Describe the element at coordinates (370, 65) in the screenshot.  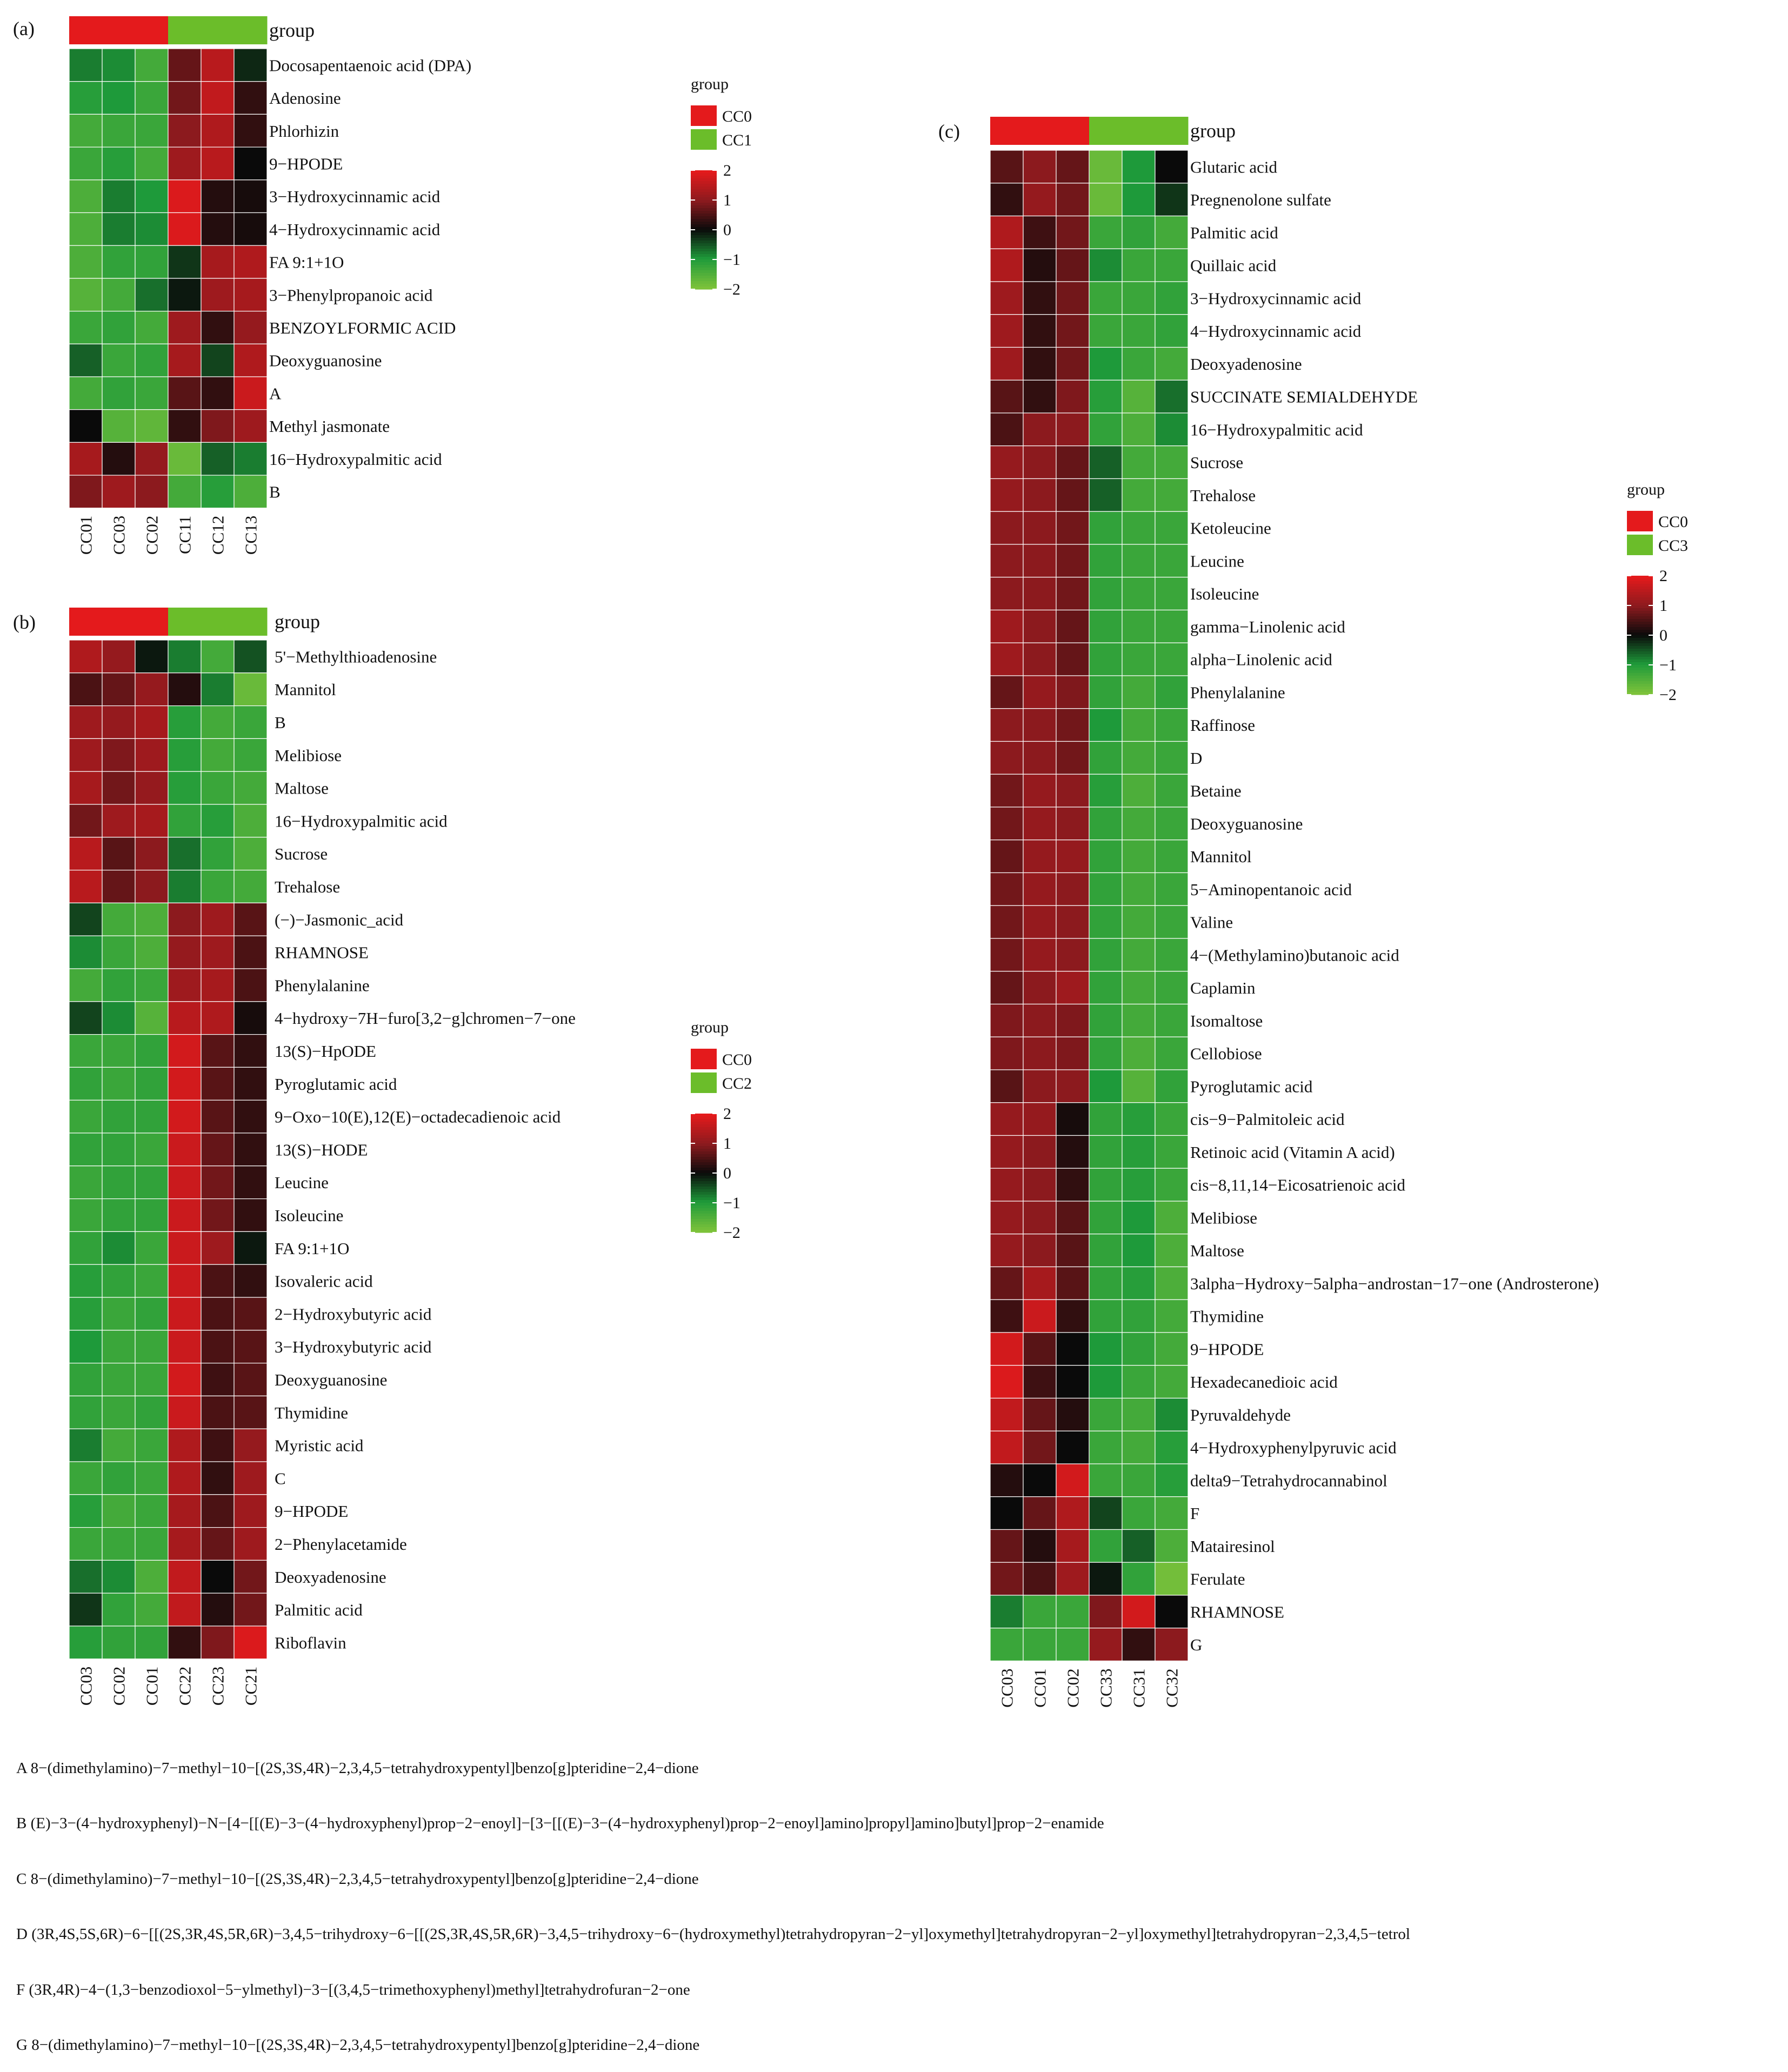
I see `row-label: Docosapentaenoic acid (DPA)` at that location.